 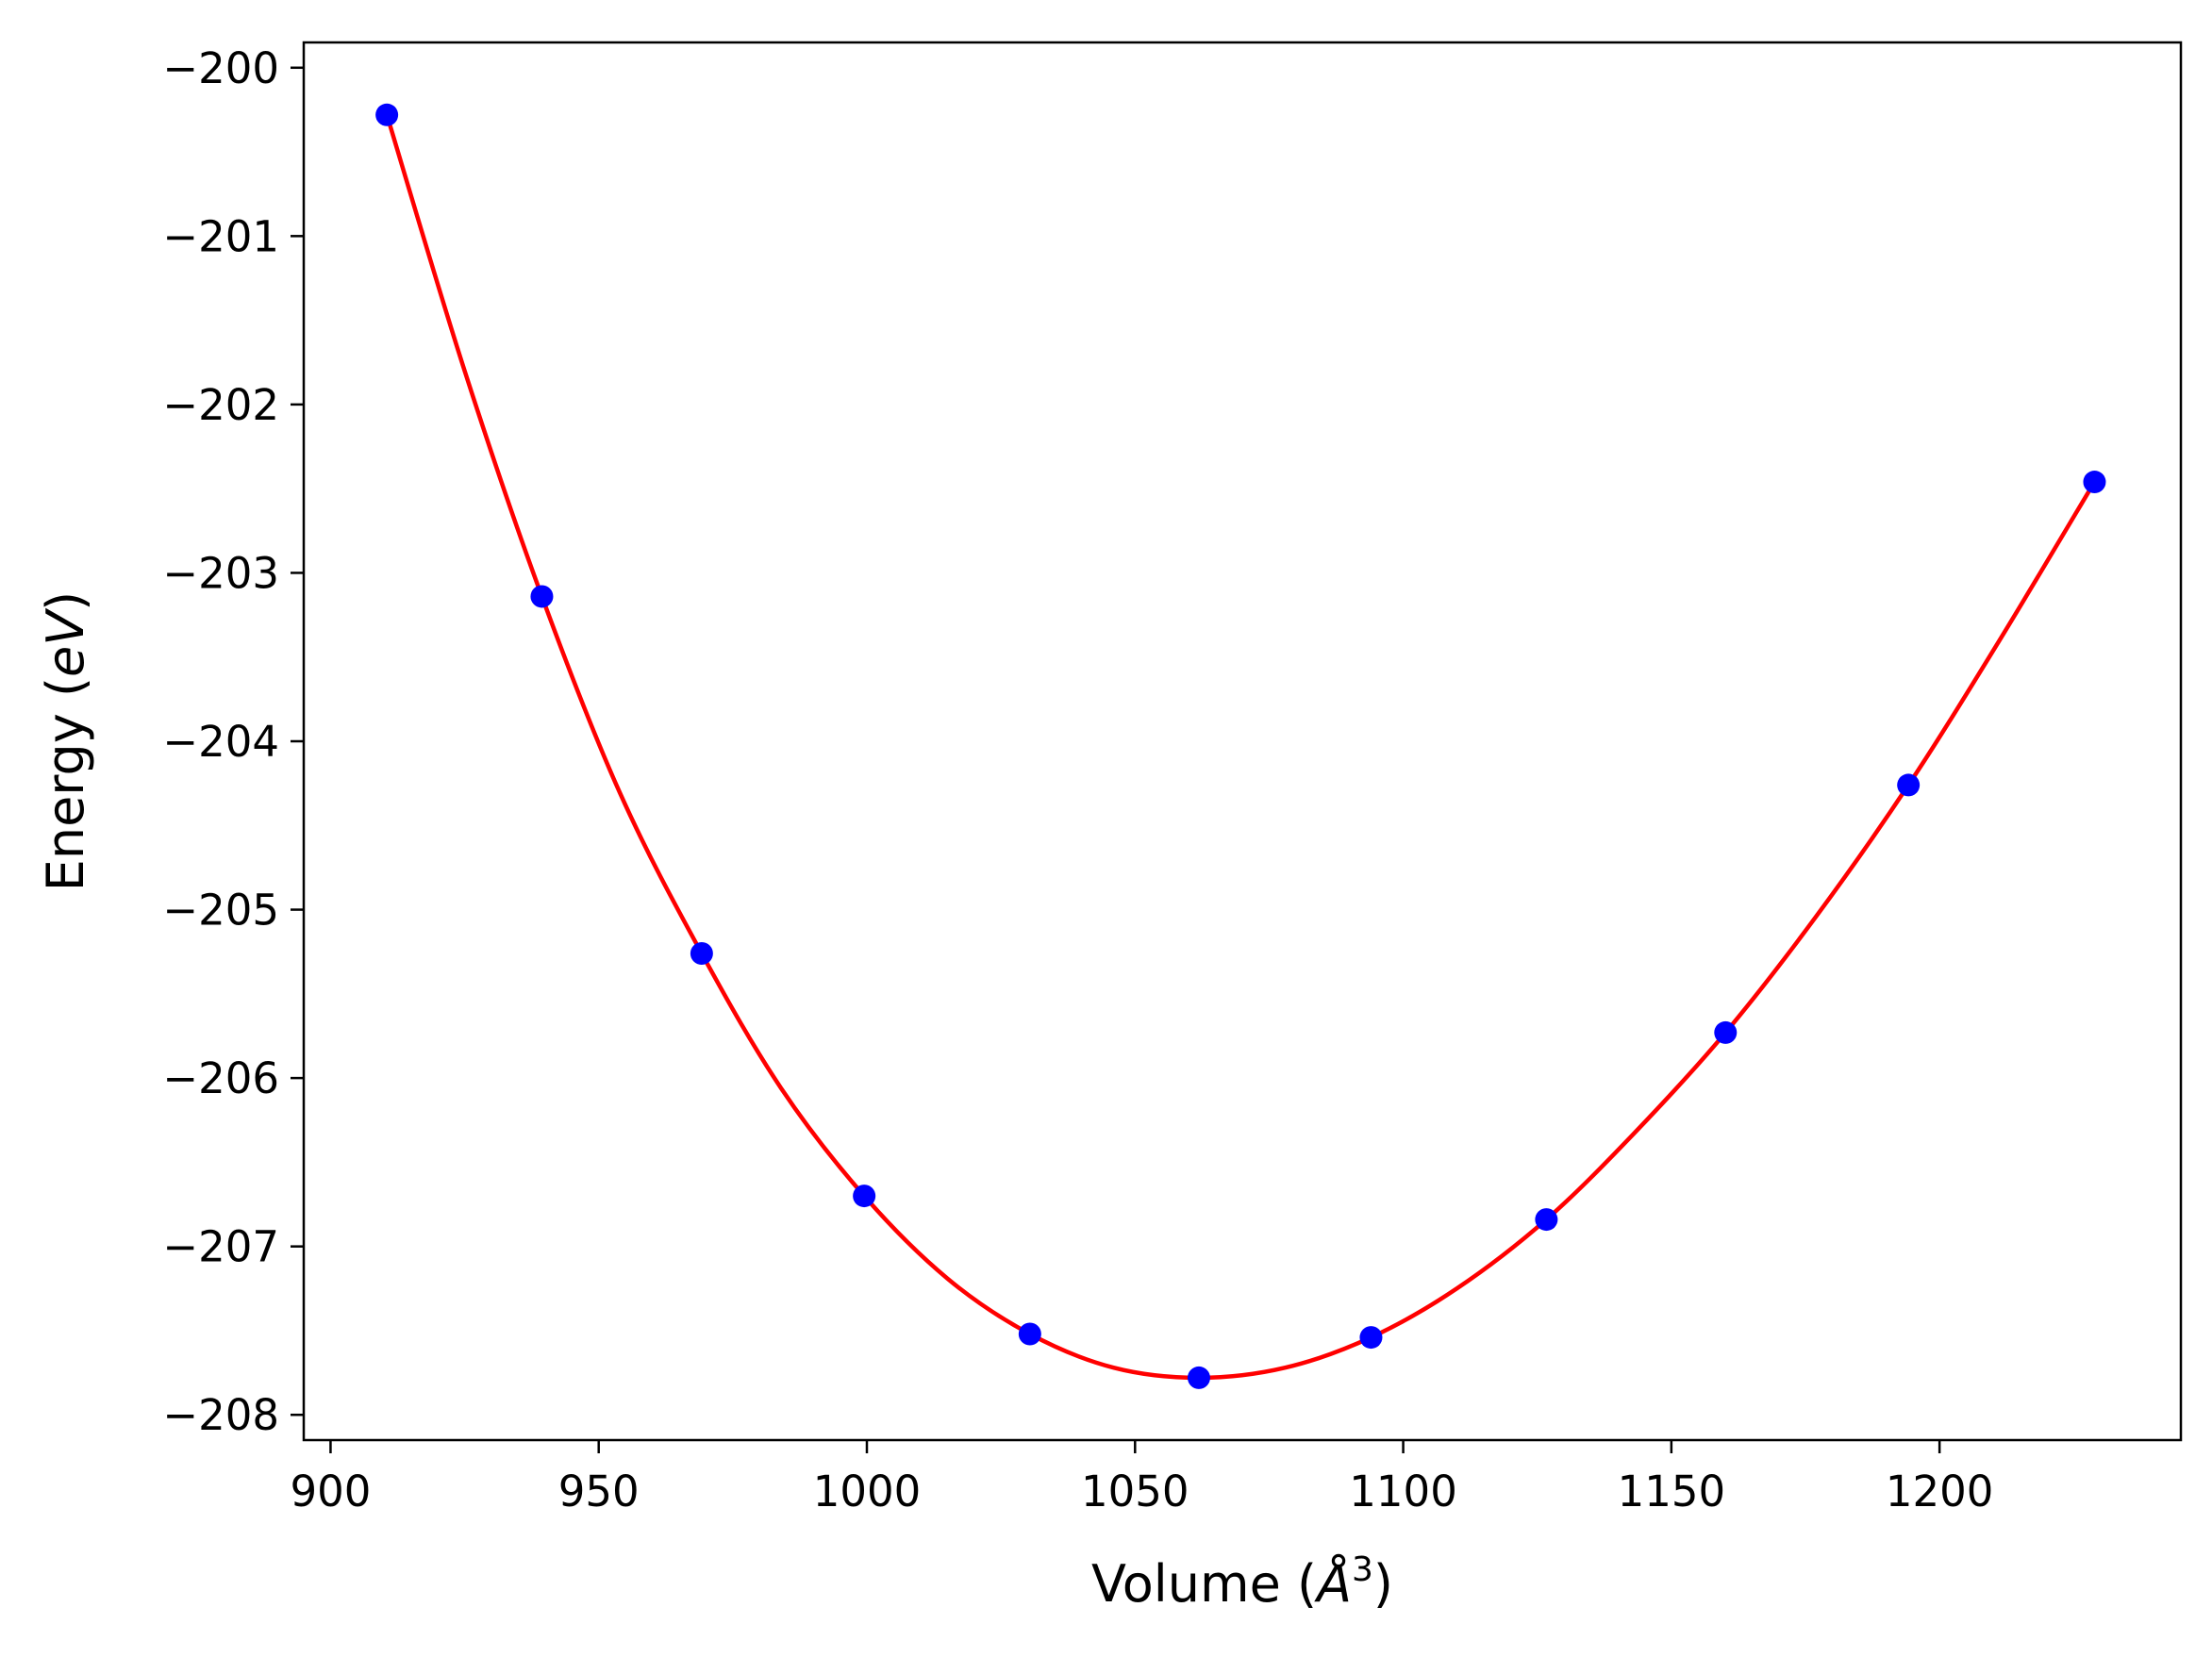 What do you see at coordinates (220, 742) in the screenshot?
I see `y-tick-label: −204` at bounding box center [220, 742].